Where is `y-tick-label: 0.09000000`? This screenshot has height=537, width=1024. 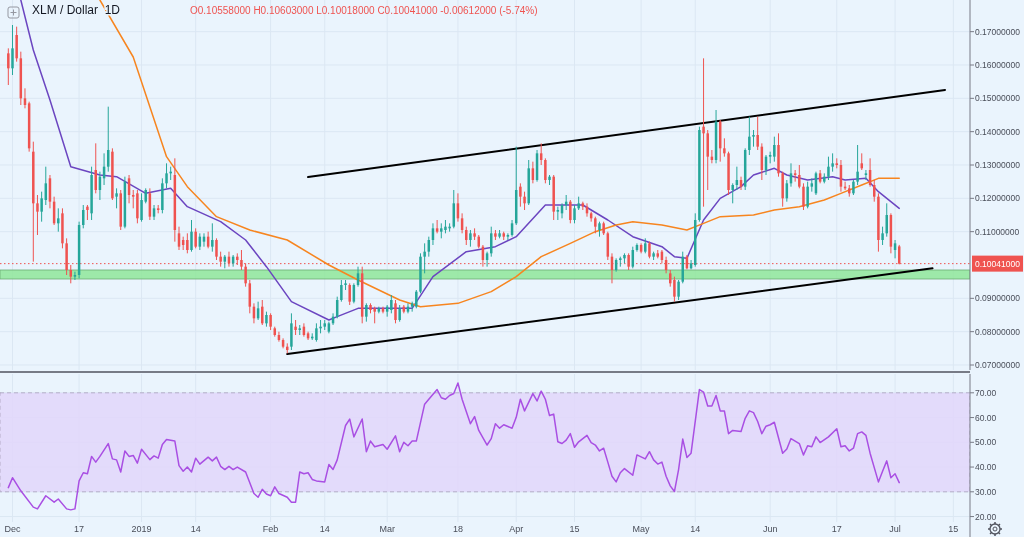 y-tick-label: 0.09000000 is located at coordinates (998, 298).